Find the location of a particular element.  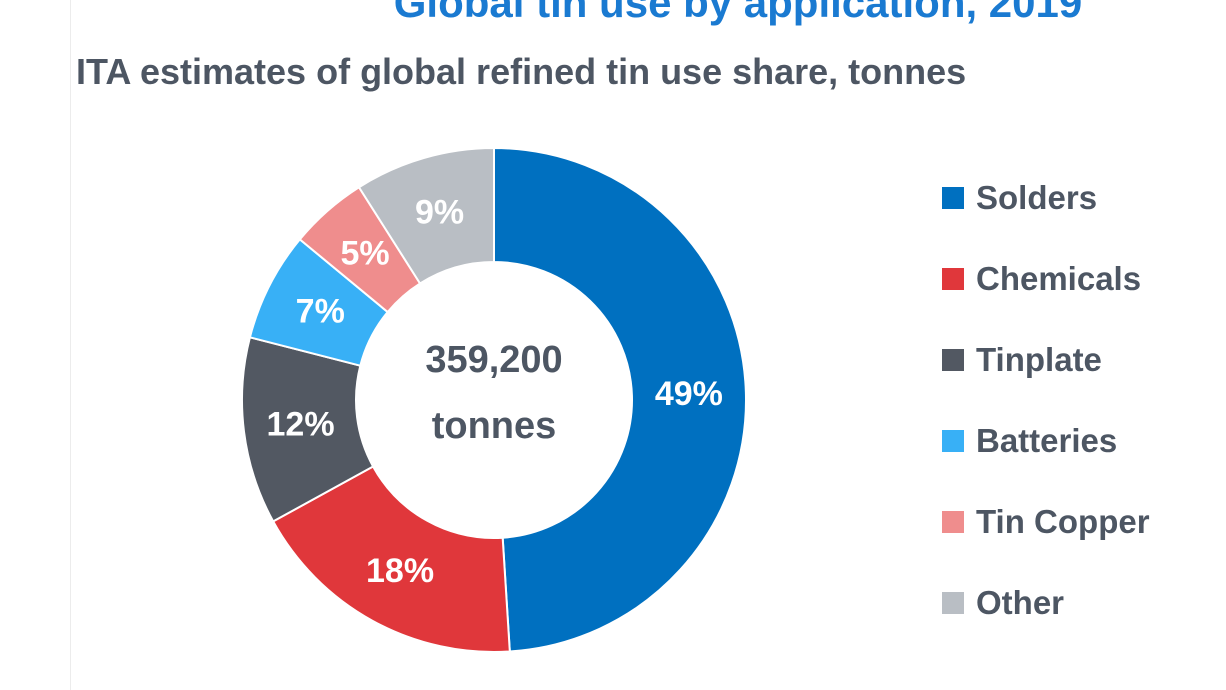

data-label-tin-copper: 5% is located at coordinates (364, 254).